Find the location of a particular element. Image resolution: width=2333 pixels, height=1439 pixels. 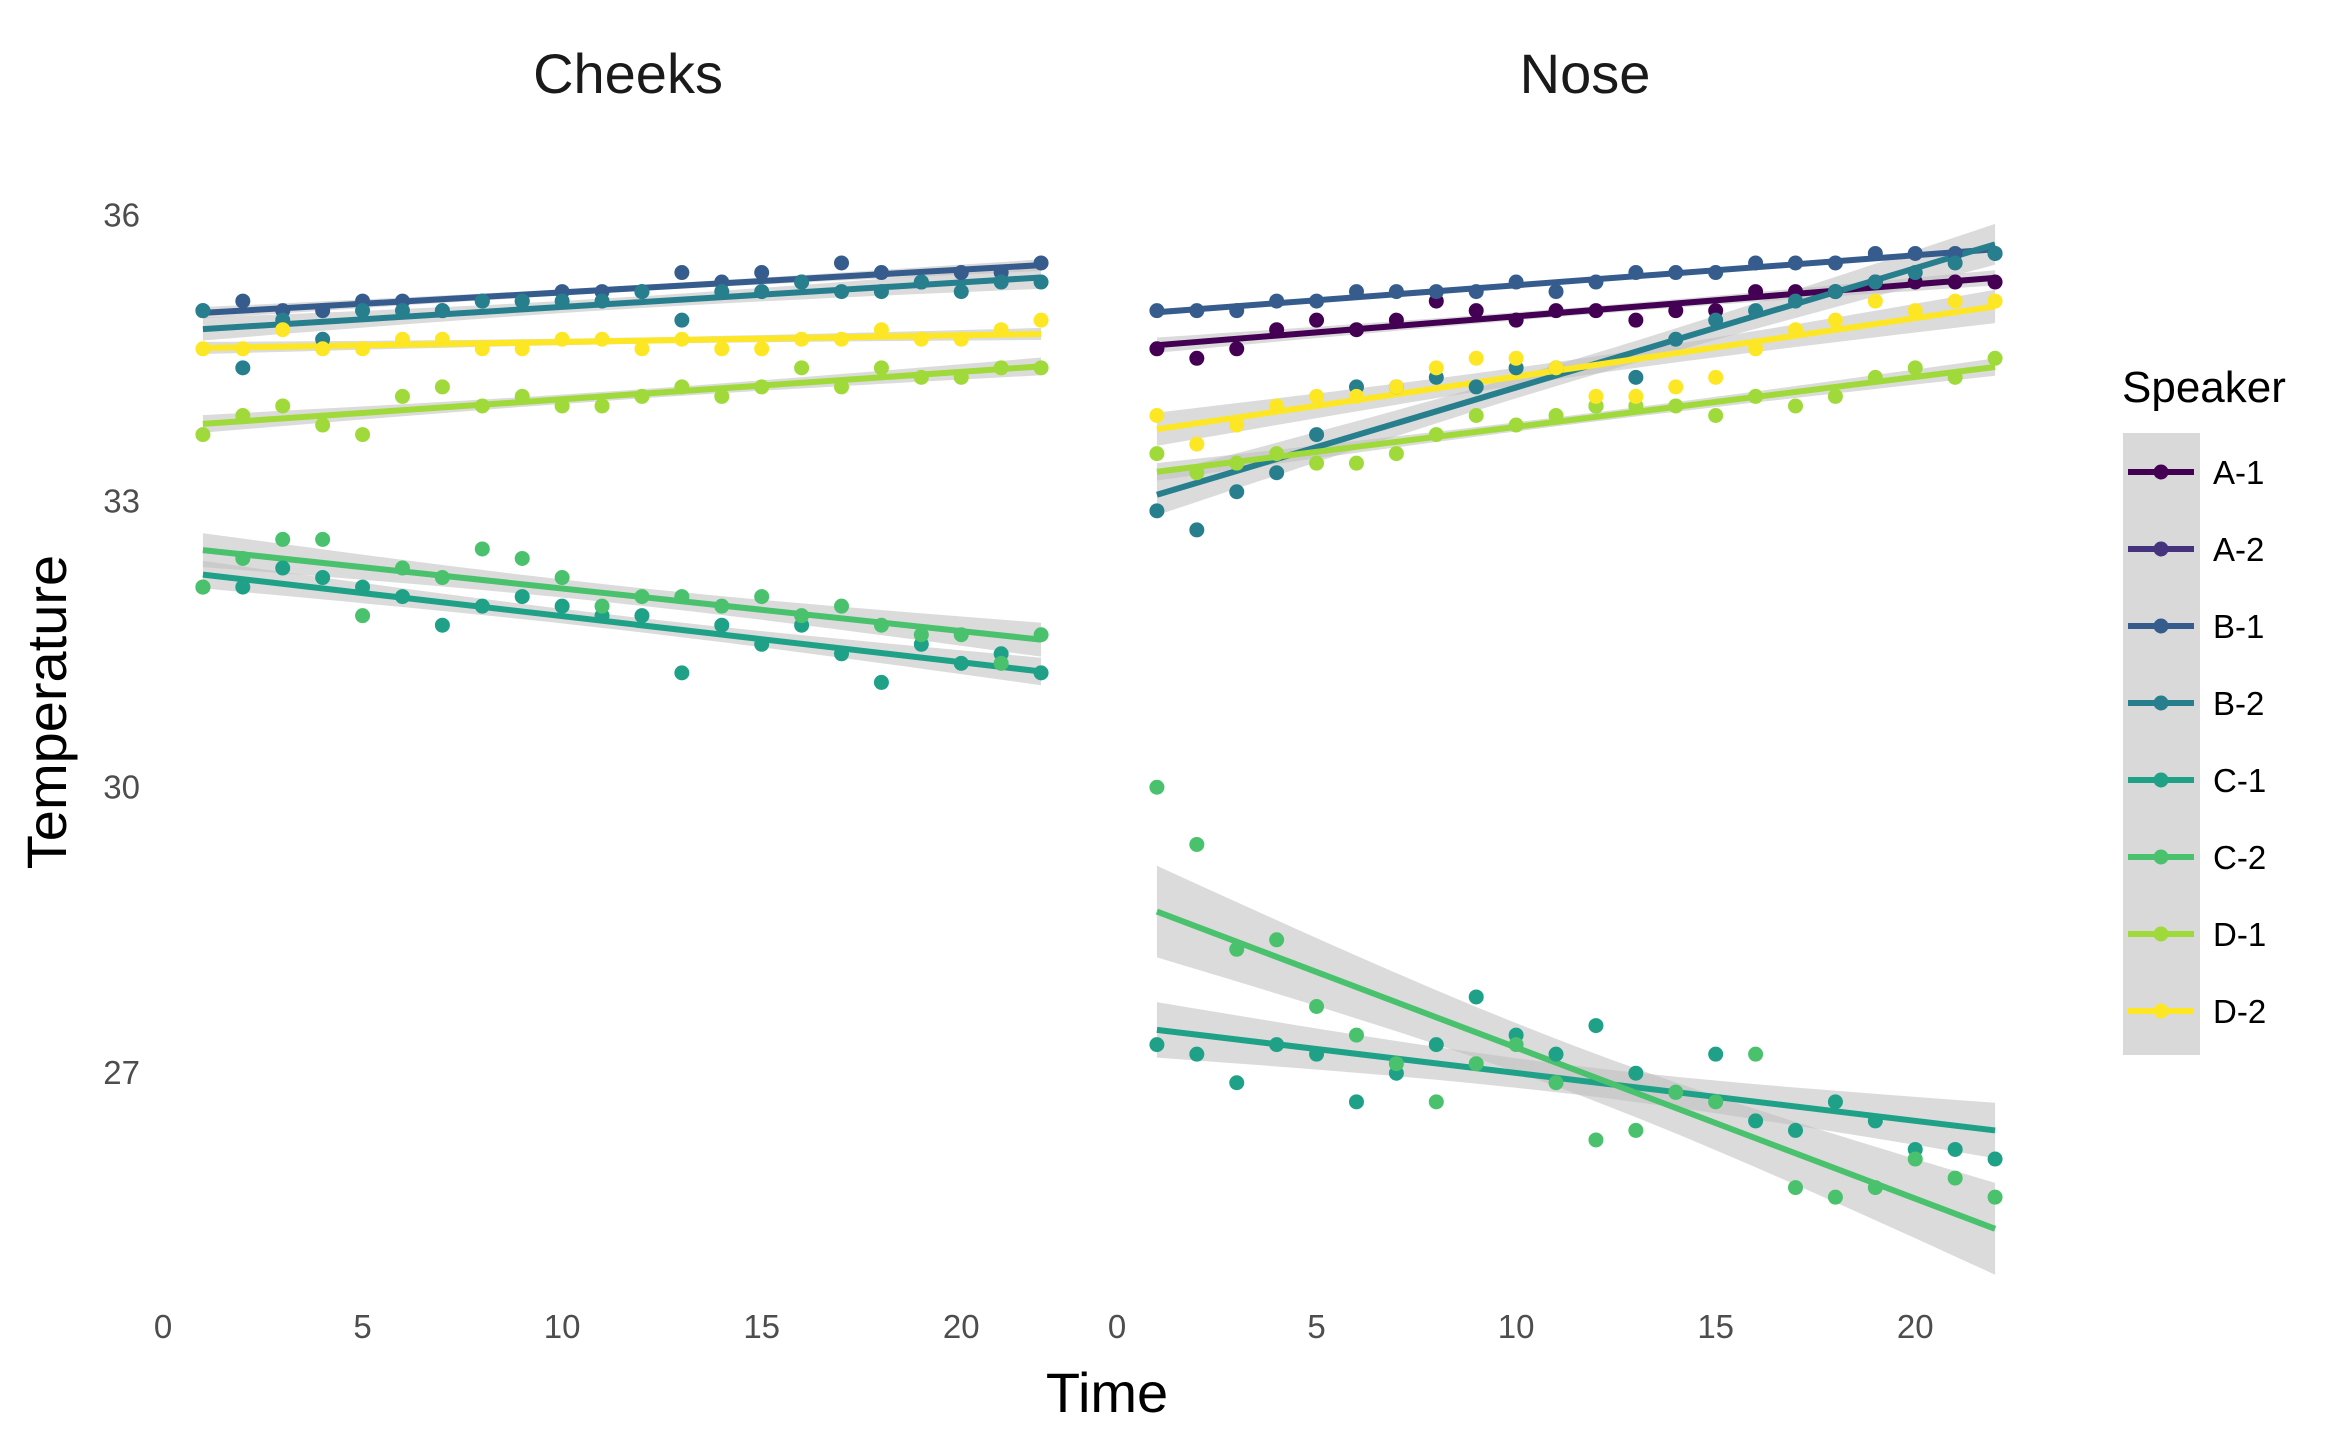

facet-title-cheeks: Cheeks is located at coordinates (628, 73).